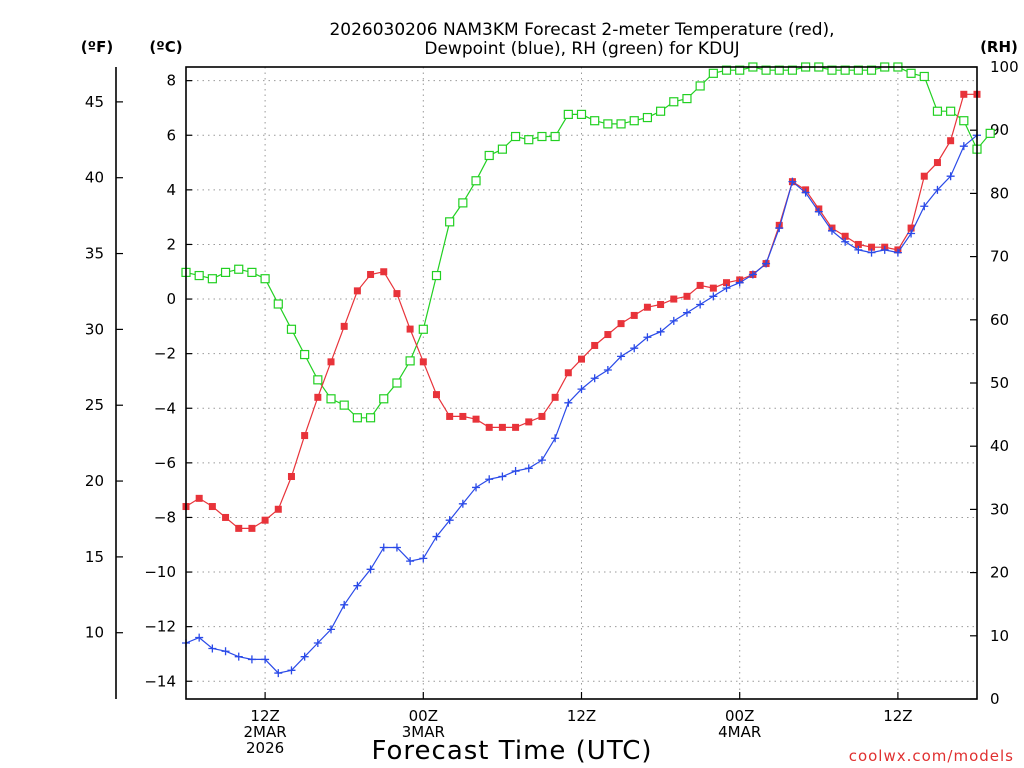 The width and height of the screenshot is (1024, 768). I want to click on f-tick-label: 30, so click(94, 329).